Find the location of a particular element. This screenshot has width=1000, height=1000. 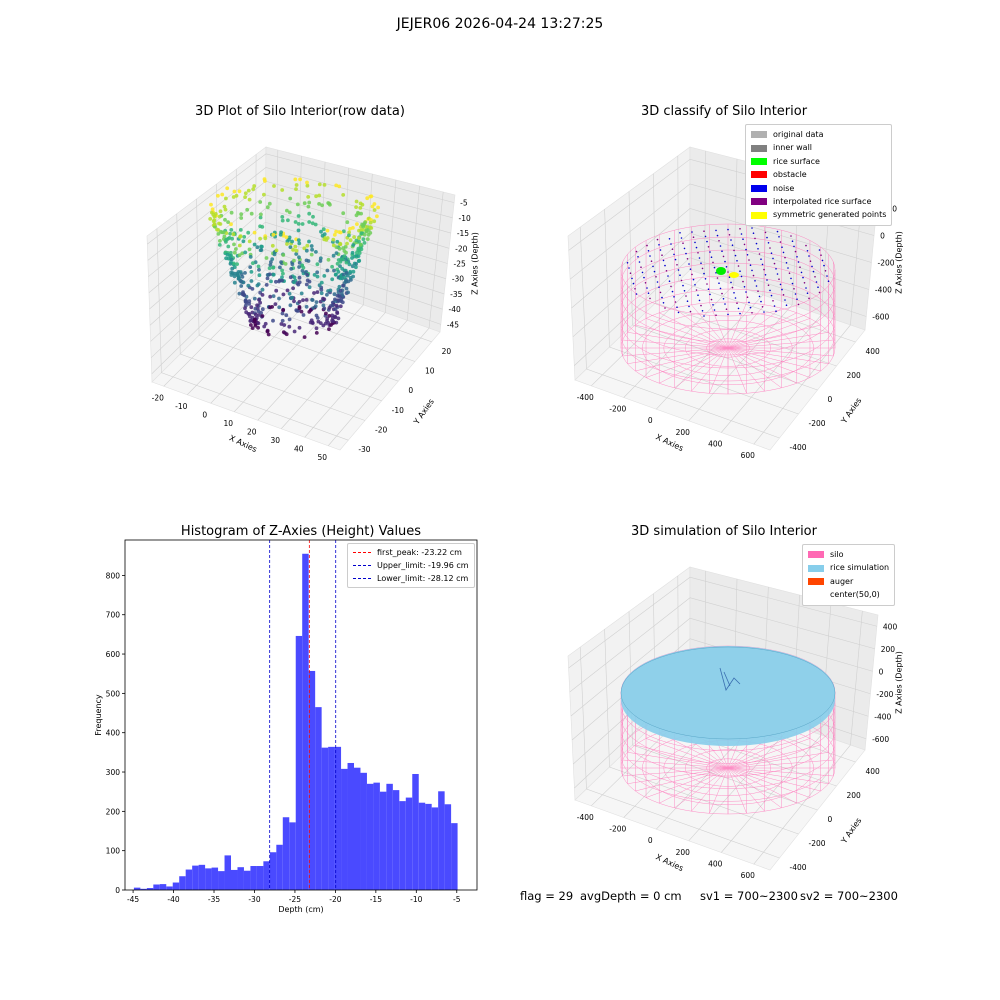

silo-floor-ring is located at coordinates (728, 348).